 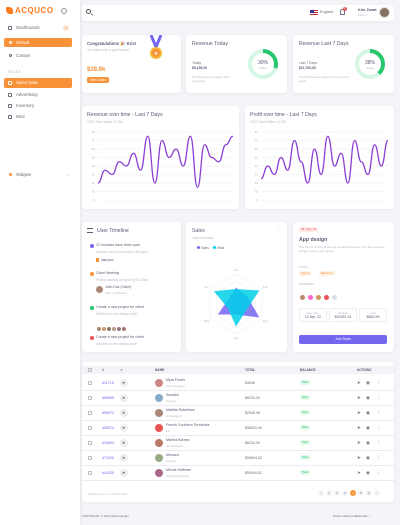 I want to click on invoice-id-link: #55972, so click(x=108, y=413).